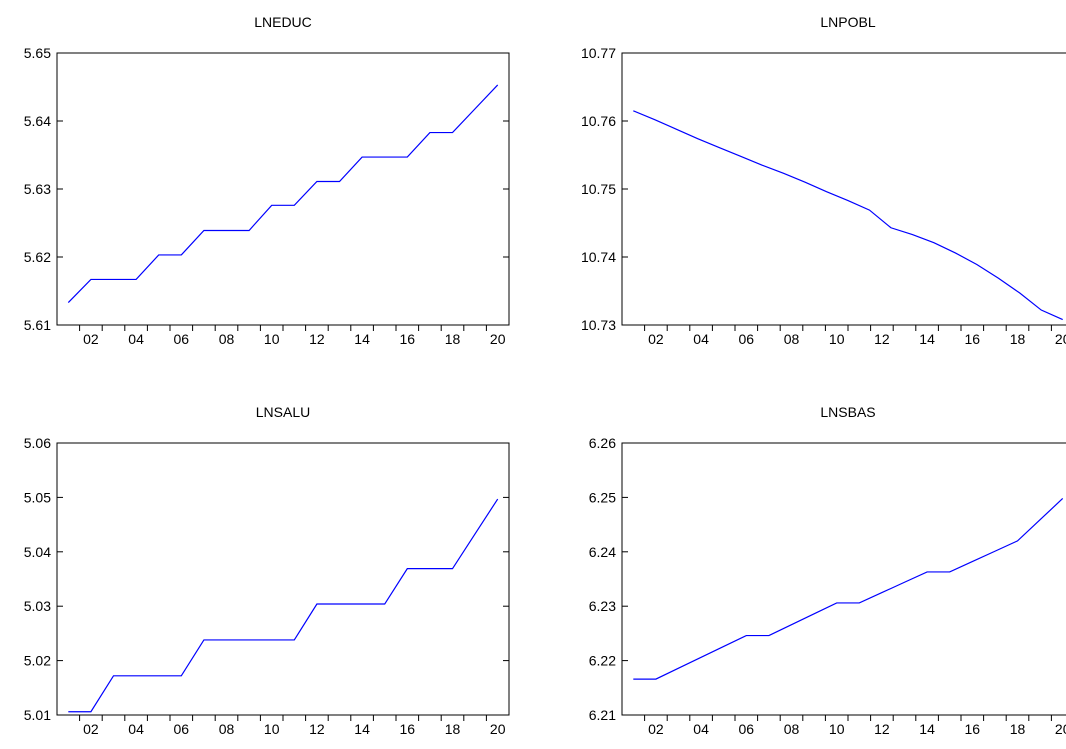 The height and width of the screenshot is (749, 1066). I want to click on chart-title: LNPOBL, so click(847, 22).